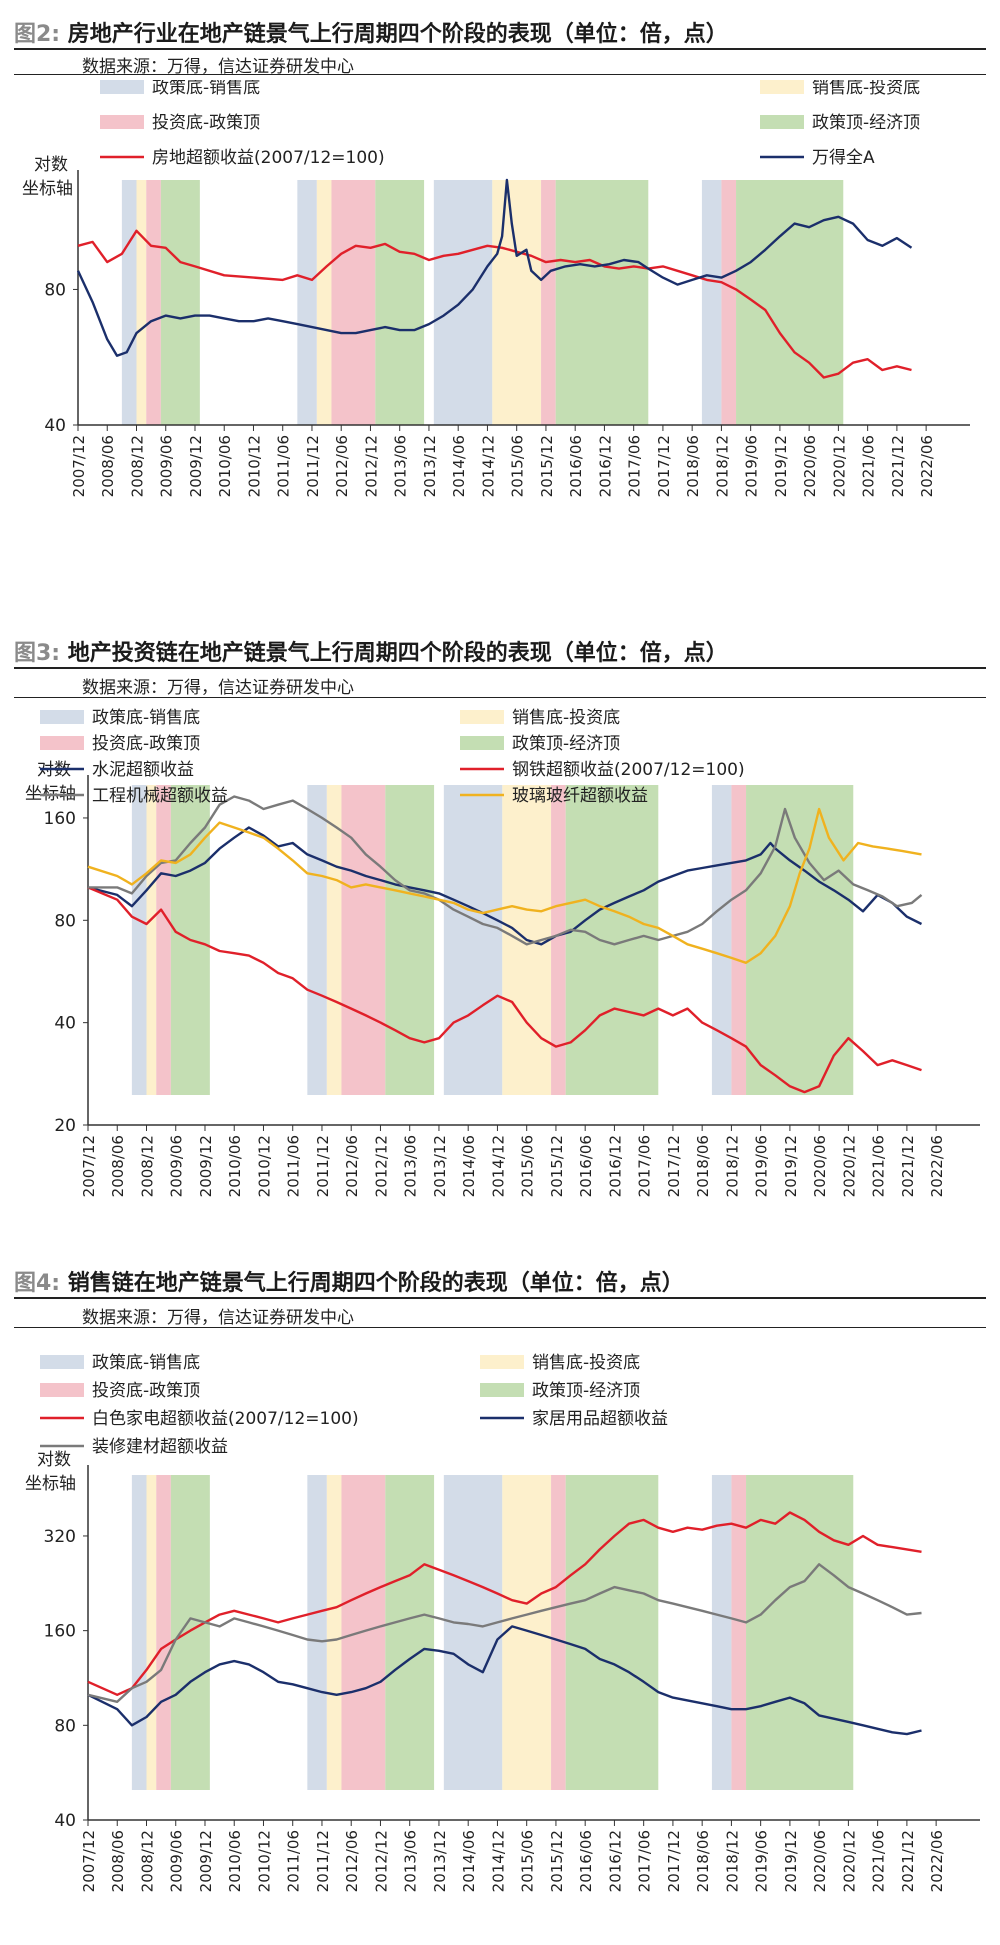  I want to click on y-axis-title-line-2: 坐标轴, so click(47, 189).